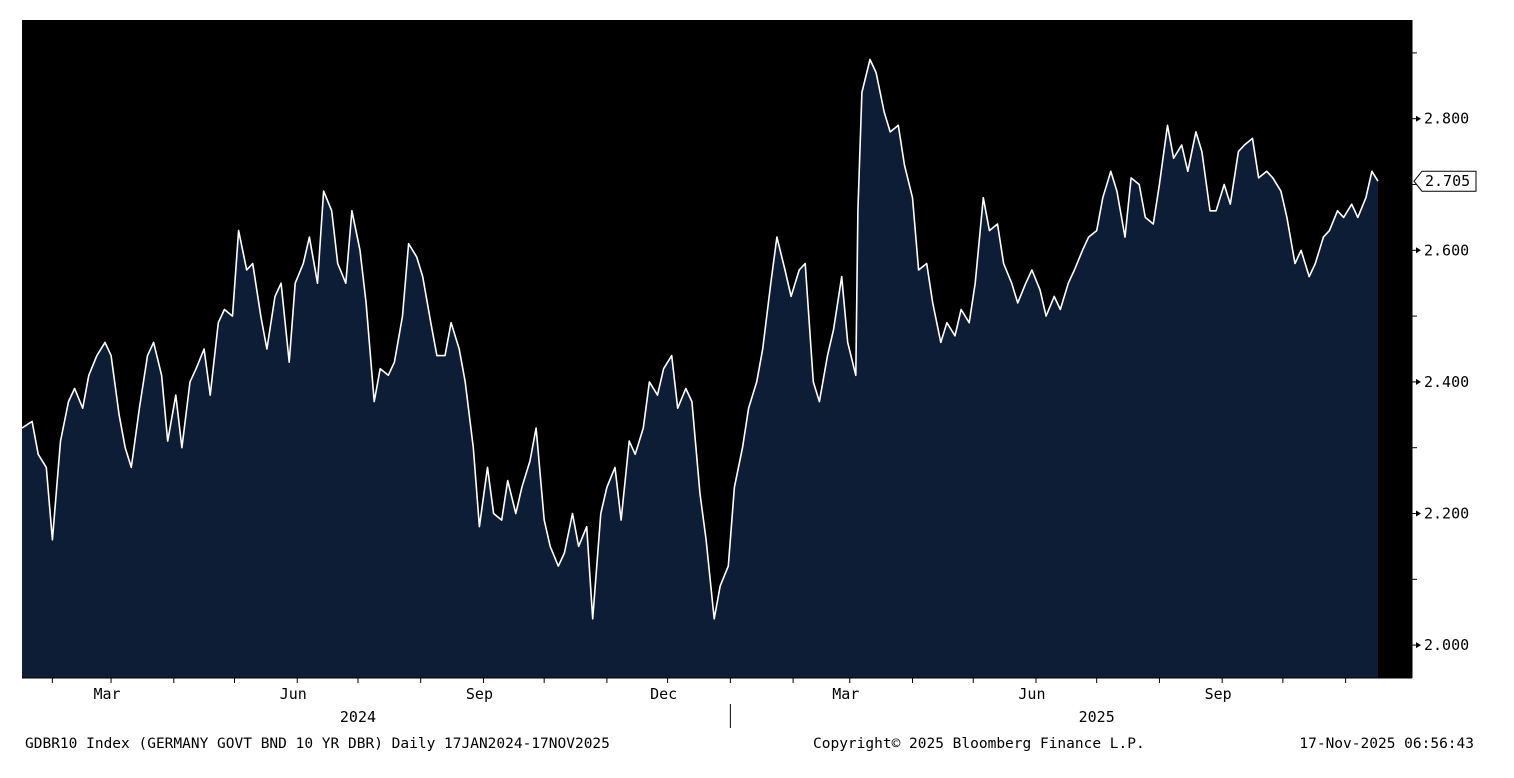 Image resolution: width=1514 pixels, height=778 pixels. Describe the element at coordinates (1446, 119) in the screenshot. I see `y-tick-label: 2.800` at that location.